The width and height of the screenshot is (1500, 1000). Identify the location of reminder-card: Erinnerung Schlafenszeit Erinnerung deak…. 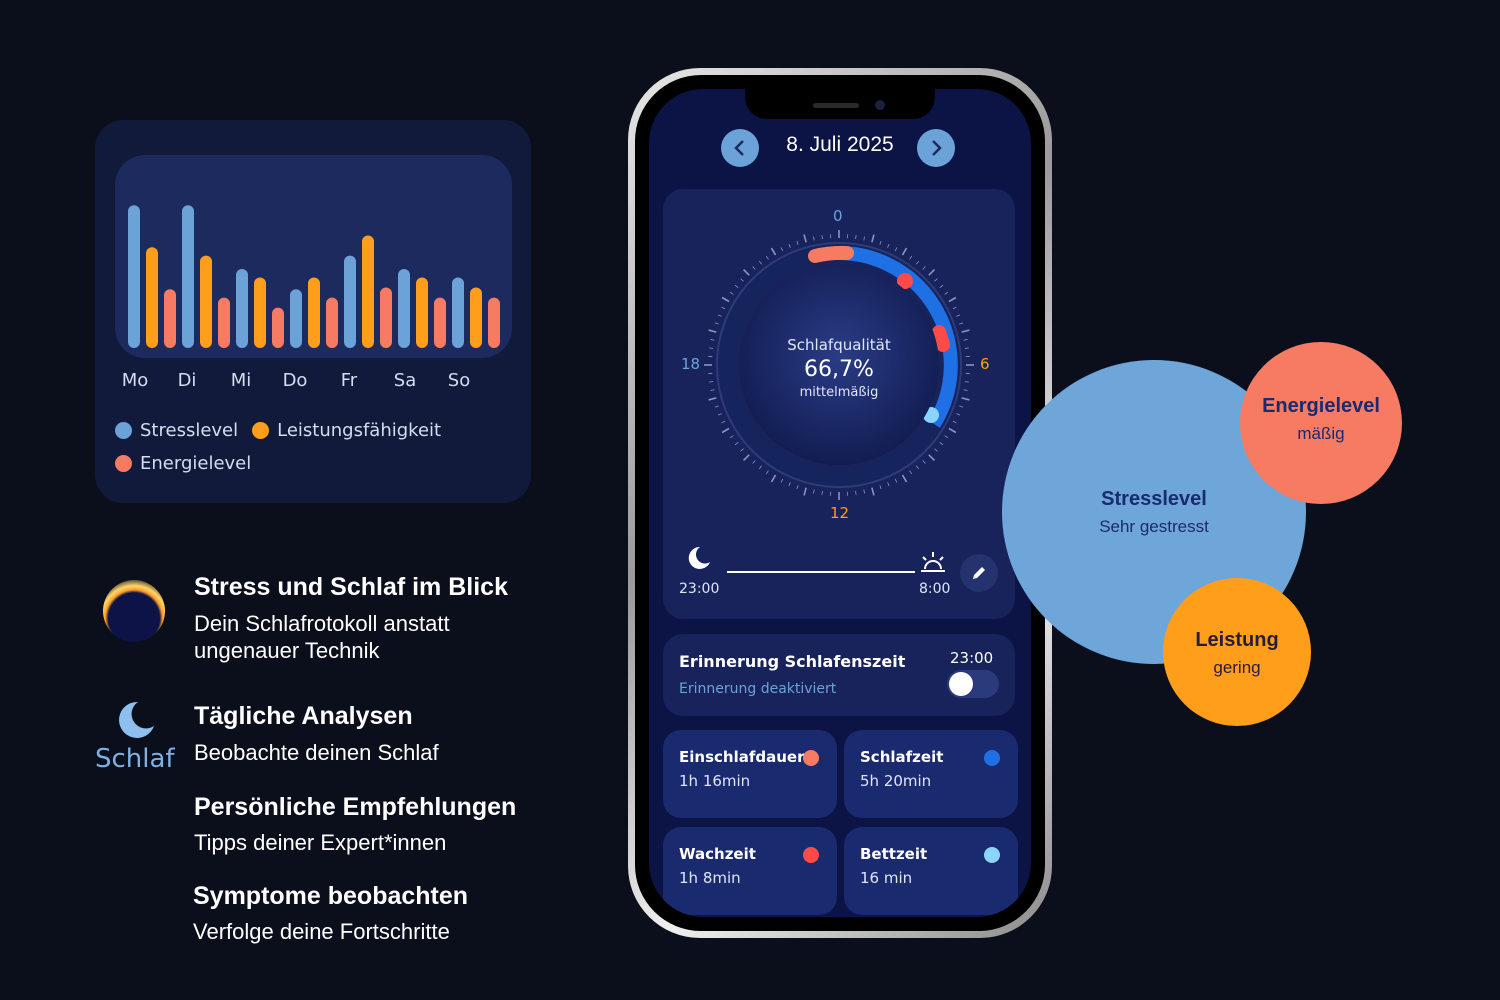
(839, 675).